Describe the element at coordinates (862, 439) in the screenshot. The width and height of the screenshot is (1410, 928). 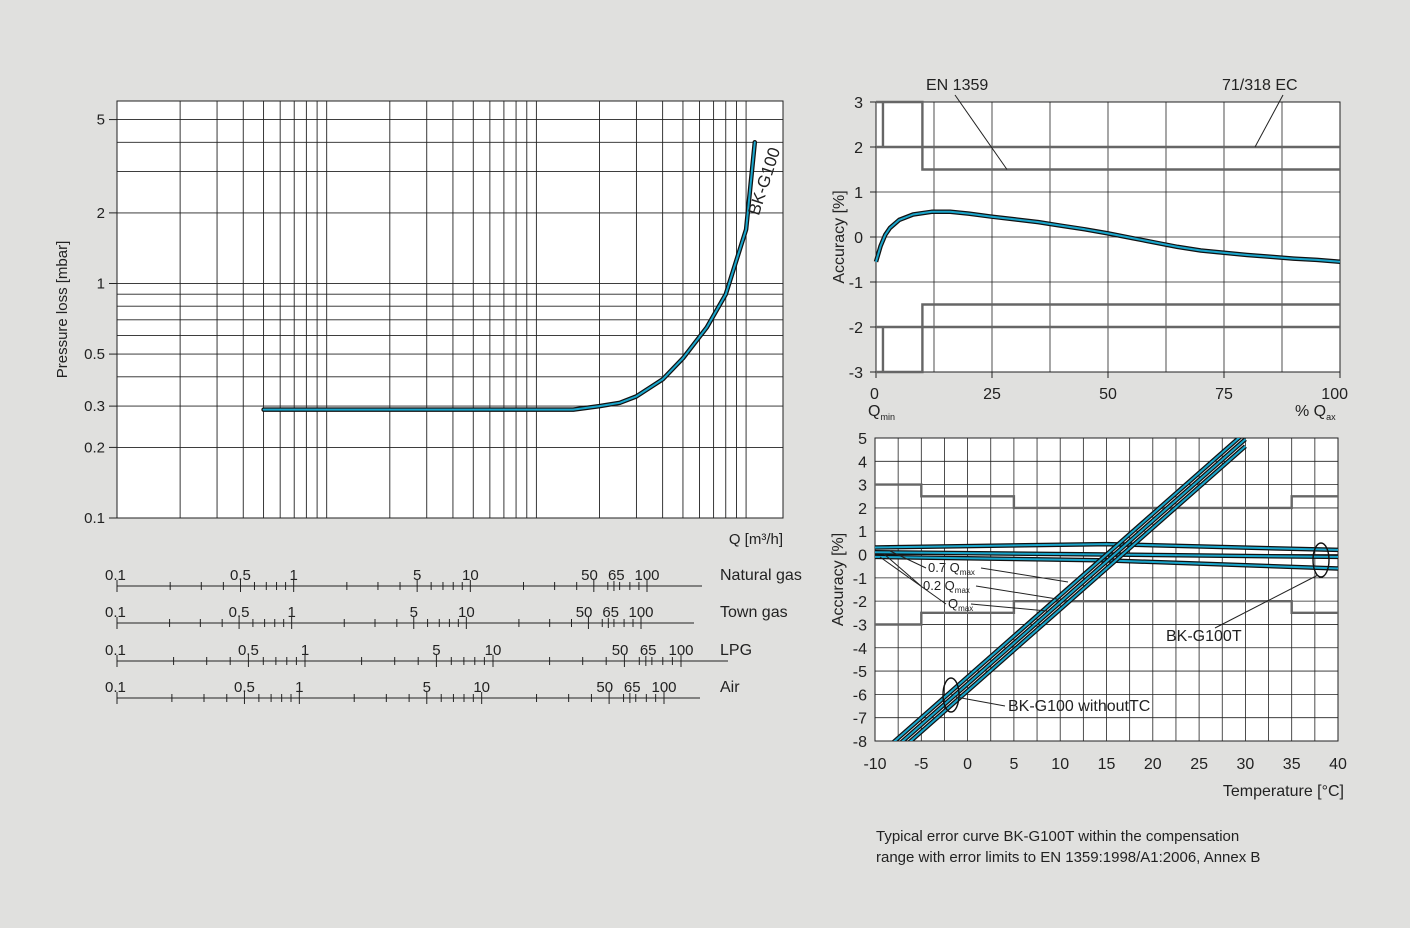
I see `temperature-y-tick-label: 5` at that location.